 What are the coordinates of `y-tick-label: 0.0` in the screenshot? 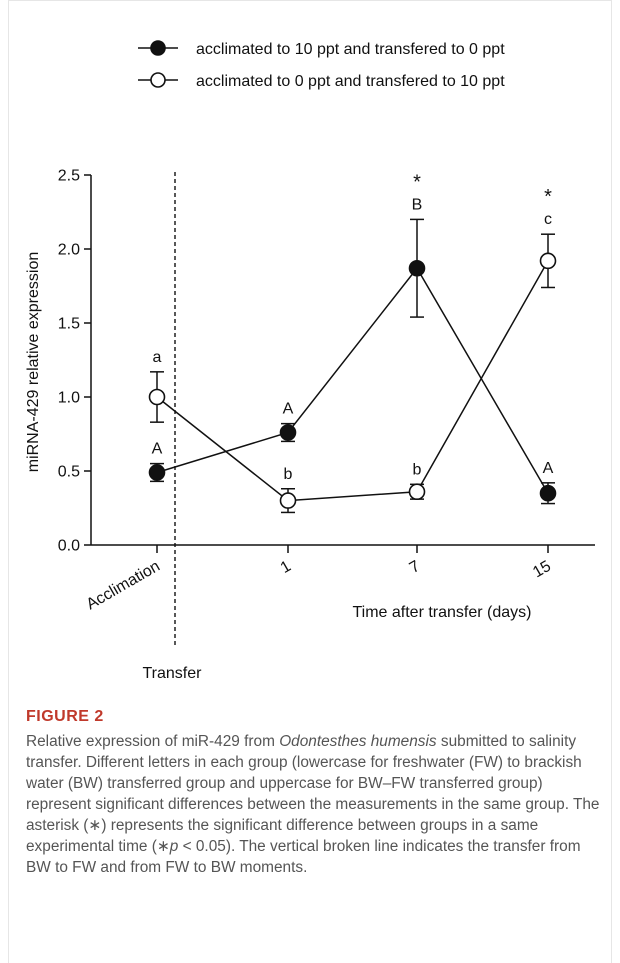 It's located at (69, 546).